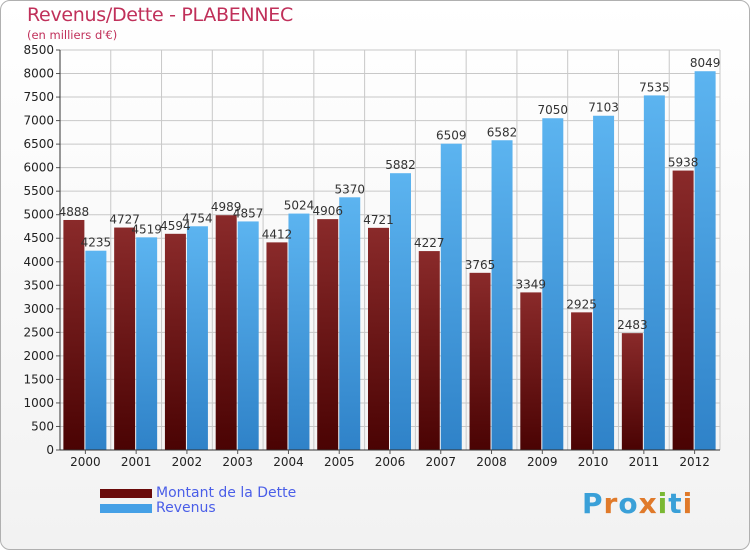 The width and height of the screenshot is (750, 550). What do you see at coordinates (288, 462) in the screenshot?
I see `x-tick-label: 2004` at bounding box center [288, 462].